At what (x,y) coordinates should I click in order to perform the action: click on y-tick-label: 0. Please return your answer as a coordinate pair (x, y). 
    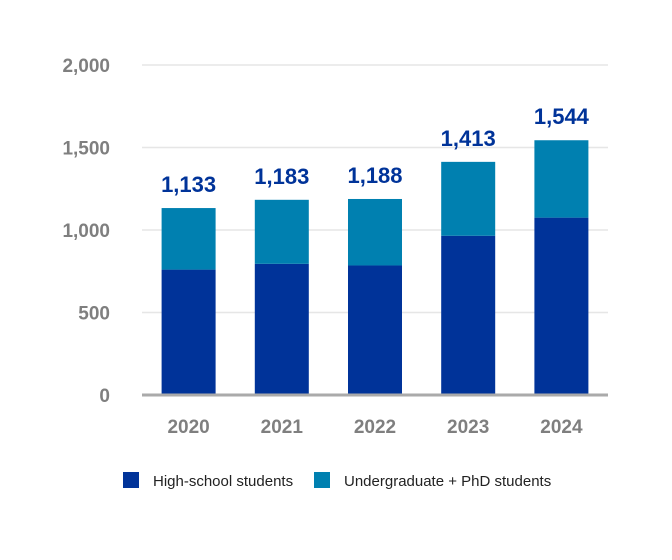
    Looking at the image, I should click on (104, 396).